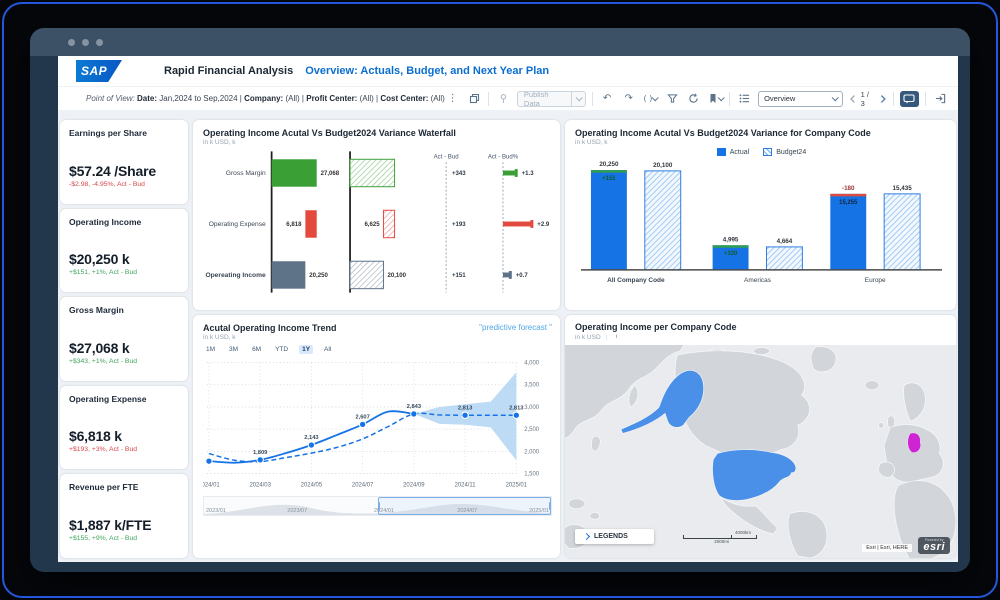 Image resolution: width=1000 pixels, height=600 pixels. Describe the element at coordinates (754, 475) in the screenshot. I see `map-region-usa` at that location.